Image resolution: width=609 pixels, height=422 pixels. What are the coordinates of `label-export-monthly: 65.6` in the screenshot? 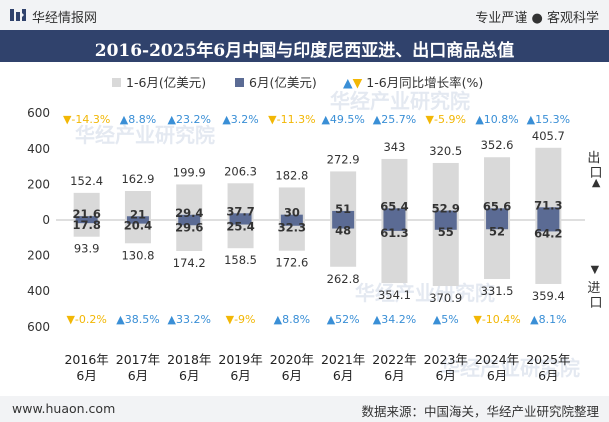 It's located at (497, 206).